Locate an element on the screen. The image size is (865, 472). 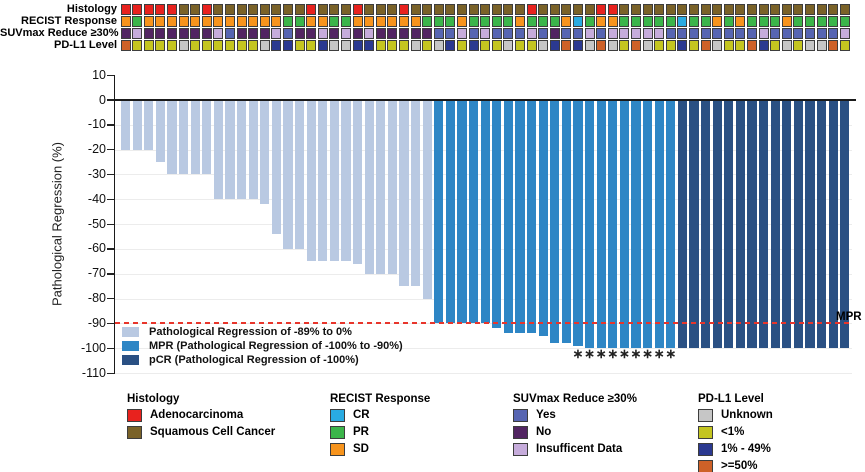
asterisk-marker: ∗ is located at coordinates (636, 353).